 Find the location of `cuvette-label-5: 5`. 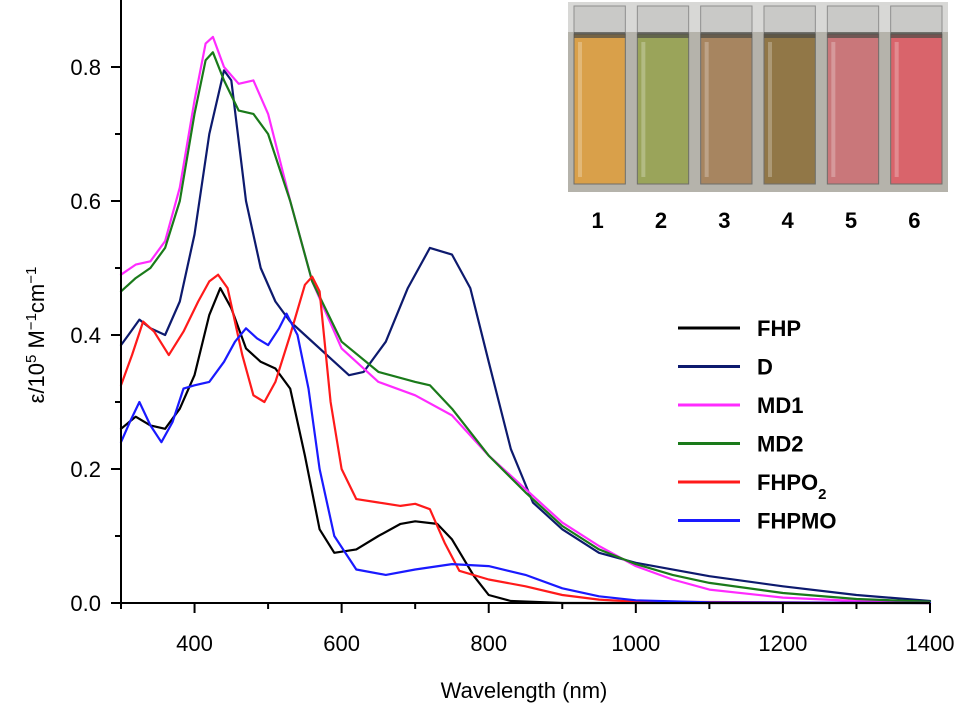

cuvette-label-5: 5 is located at coordinates (851, 220).